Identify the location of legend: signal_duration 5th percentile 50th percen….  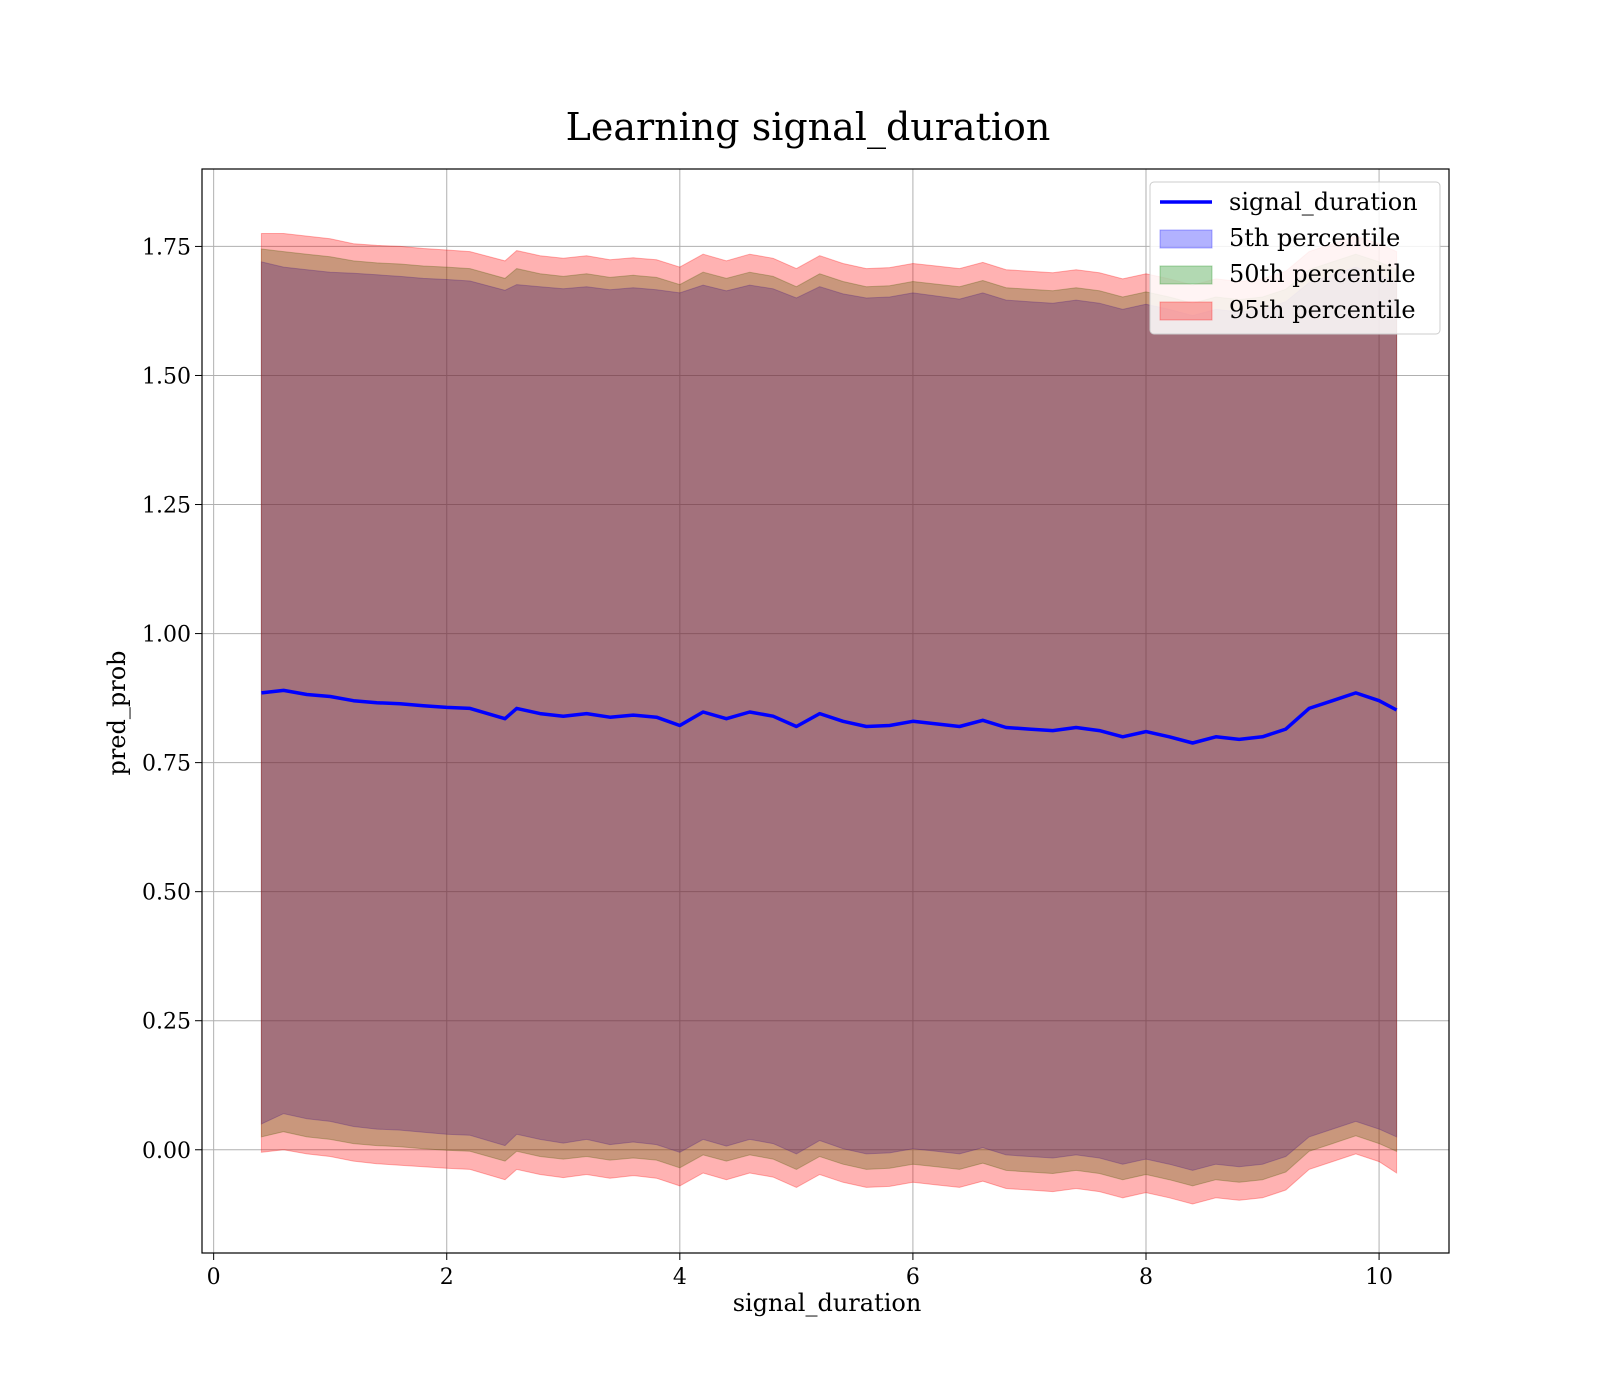
(1295, 258).